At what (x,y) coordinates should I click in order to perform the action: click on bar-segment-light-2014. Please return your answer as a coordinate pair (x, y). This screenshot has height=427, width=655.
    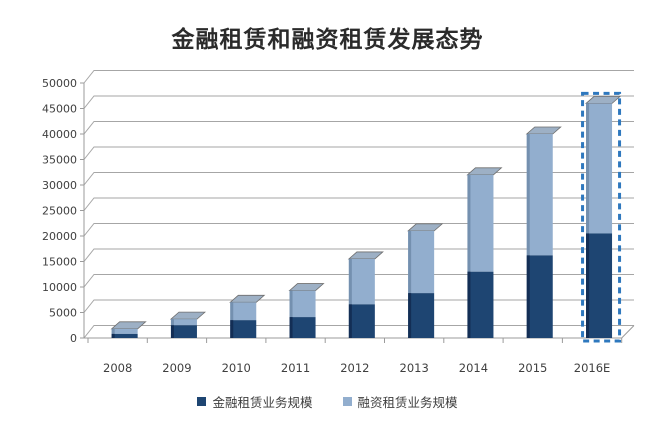
    Looking at the image, I should click on (480, 223).